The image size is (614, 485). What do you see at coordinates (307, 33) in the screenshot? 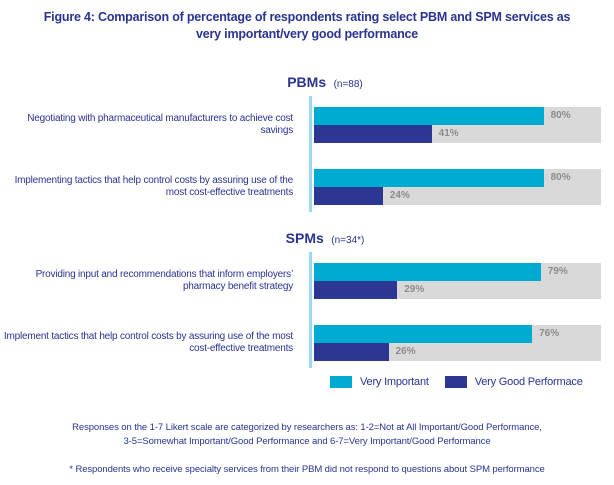
I see `figure-title-line2: very important/very good performance` at bounding box center [307, 33].